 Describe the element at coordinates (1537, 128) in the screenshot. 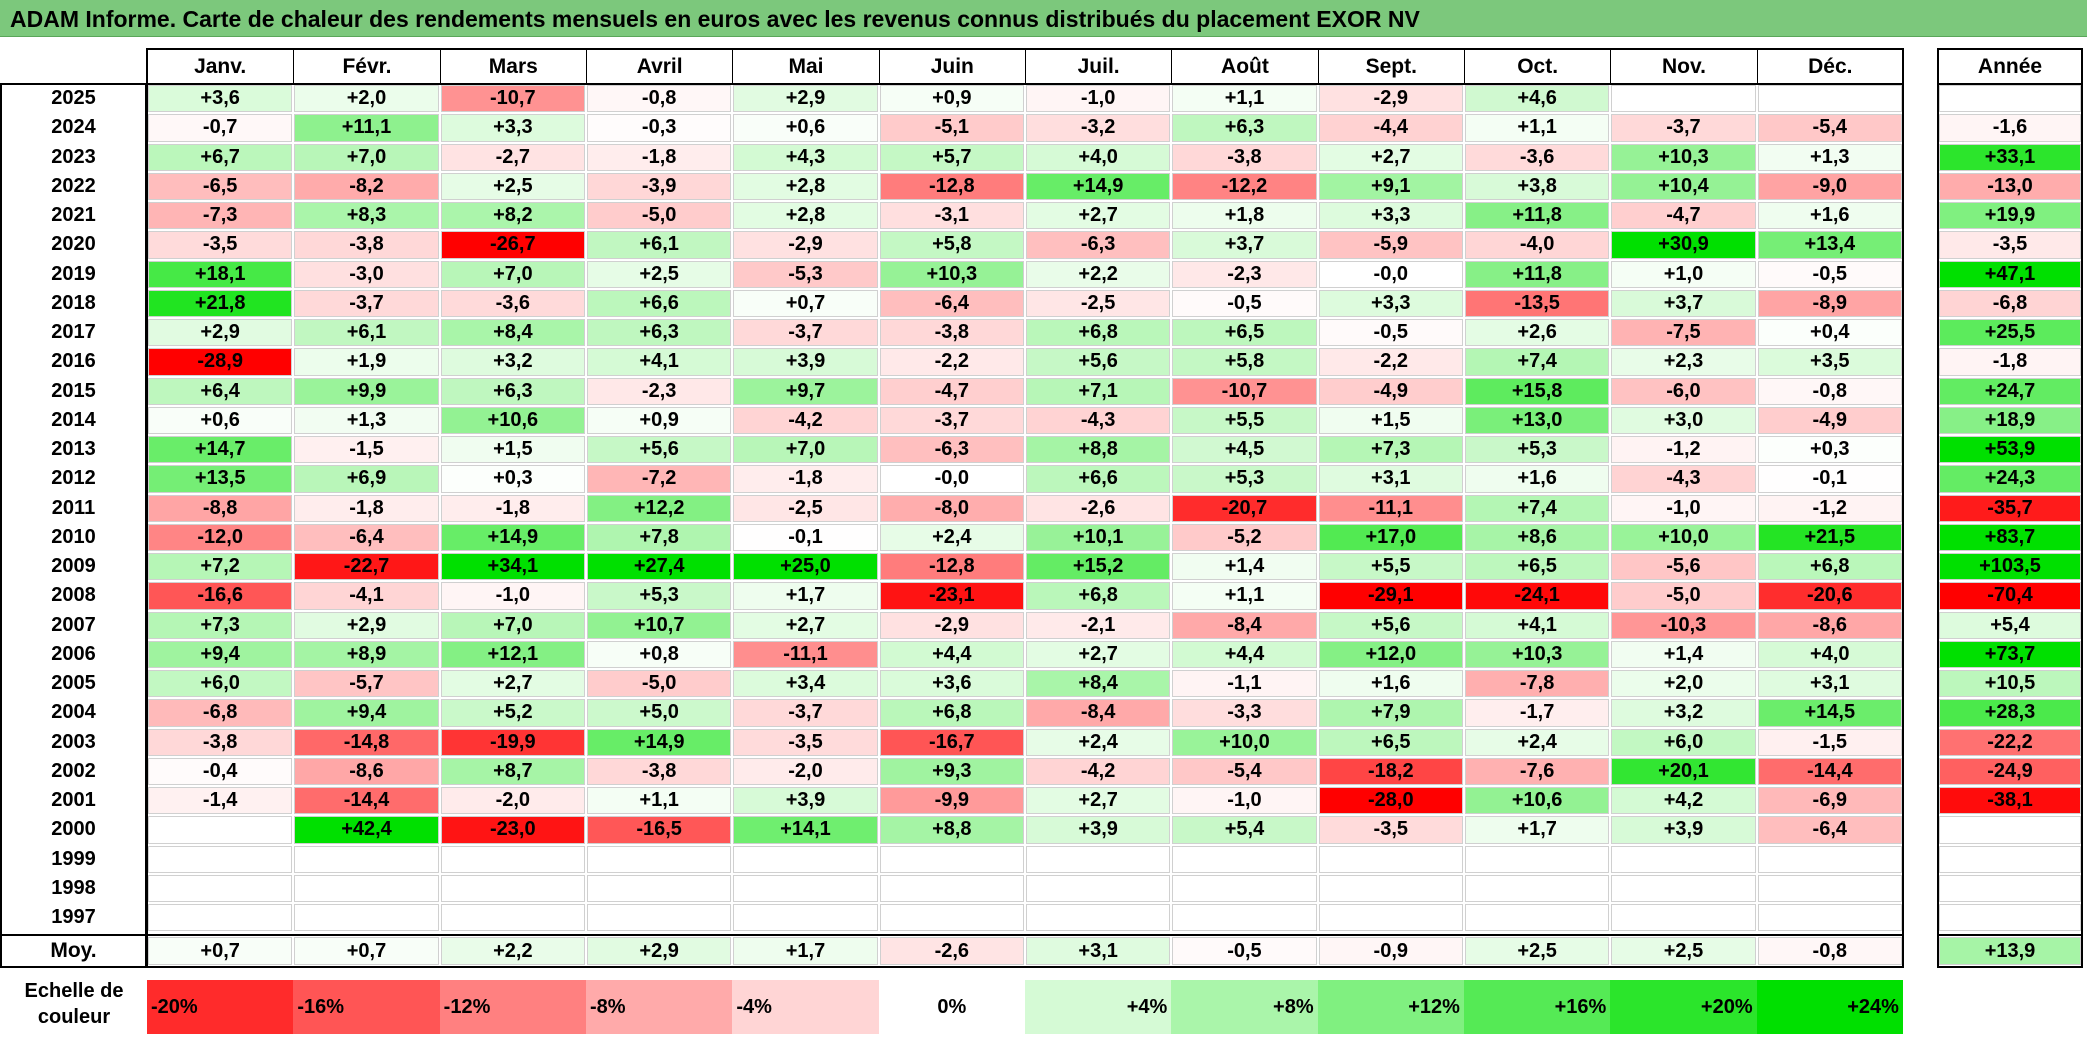

I see `heatmap-cell: +1,1` at that location.